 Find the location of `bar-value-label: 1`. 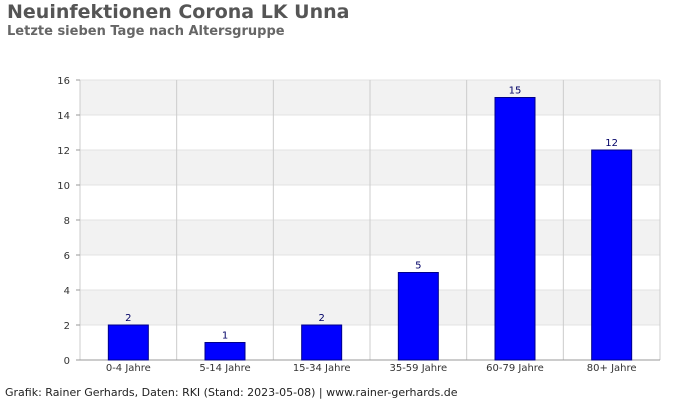

bar-value-label: 1 is located at coordinates (225, 336).